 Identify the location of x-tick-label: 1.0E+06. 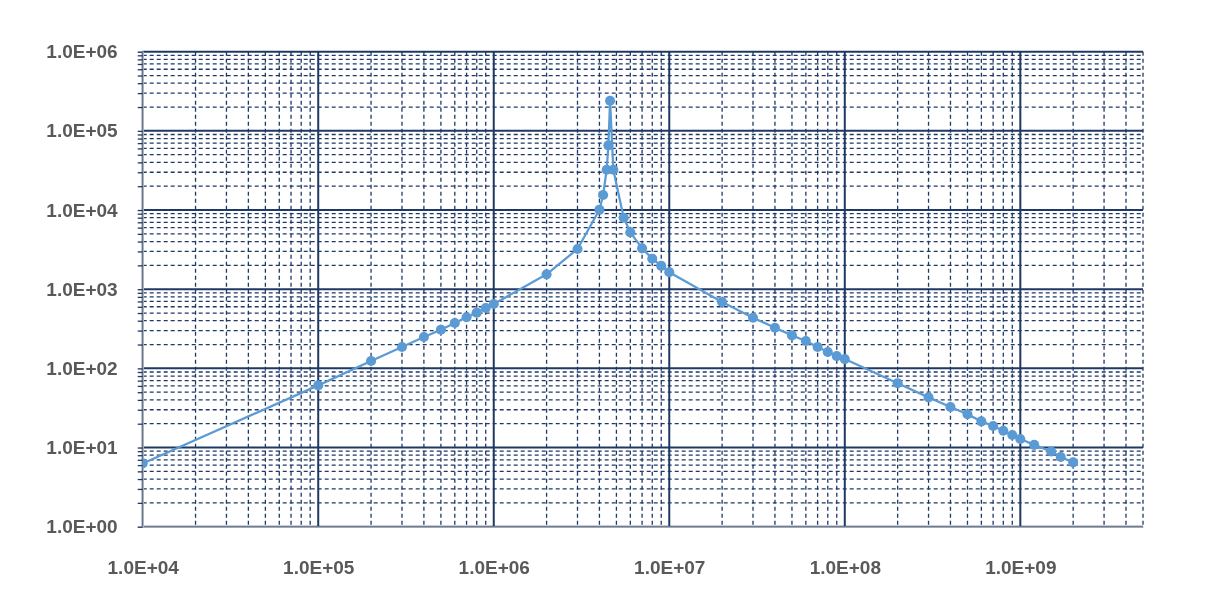
(494, 568).